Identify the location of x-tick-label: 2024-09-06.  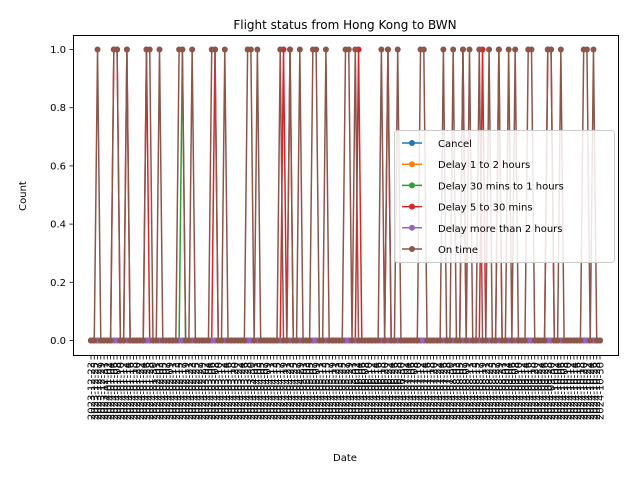
(512, 391).